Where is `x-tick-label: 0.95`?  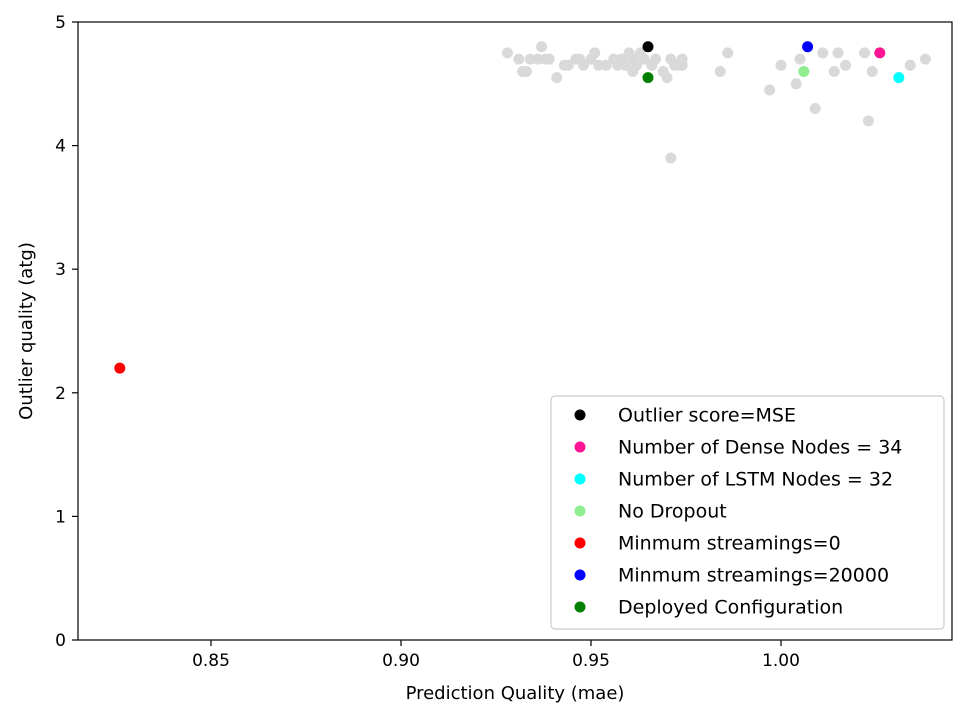
x-tick-label: 0.95 is located at coordinates (591, 661).